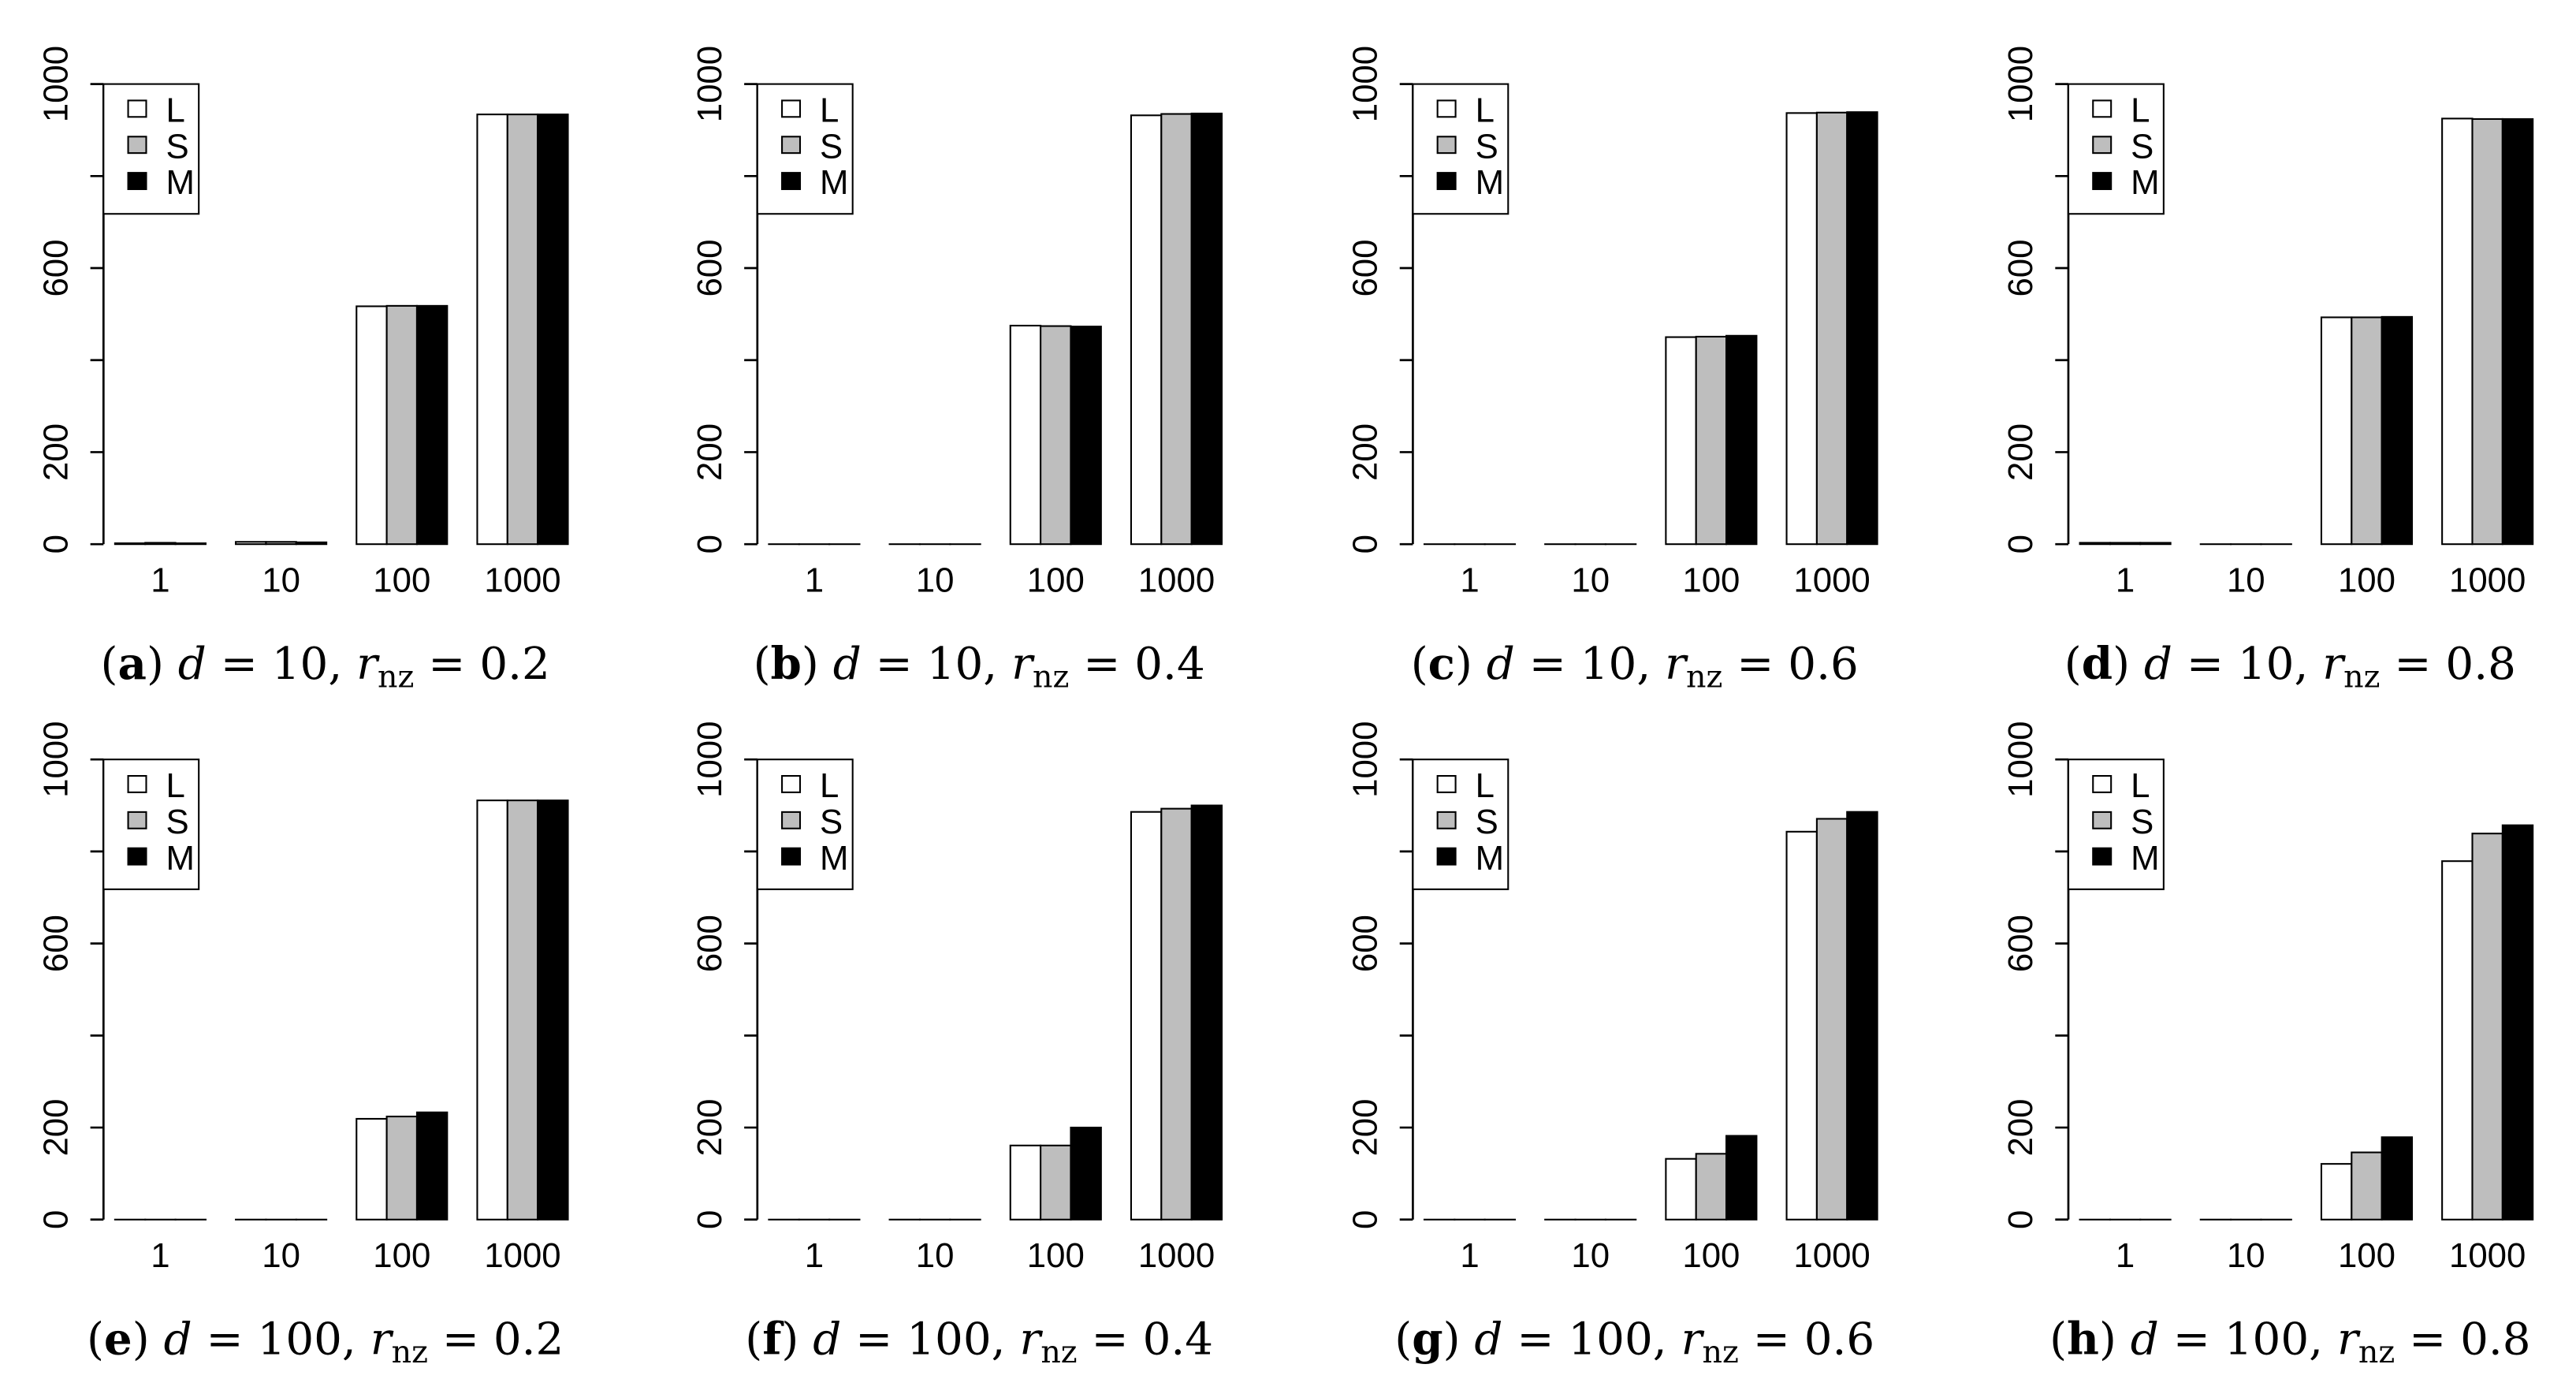  Describe the element at coordinates (2020, 943) in the screenshot. I see `y-tick-label: 600` at that location.